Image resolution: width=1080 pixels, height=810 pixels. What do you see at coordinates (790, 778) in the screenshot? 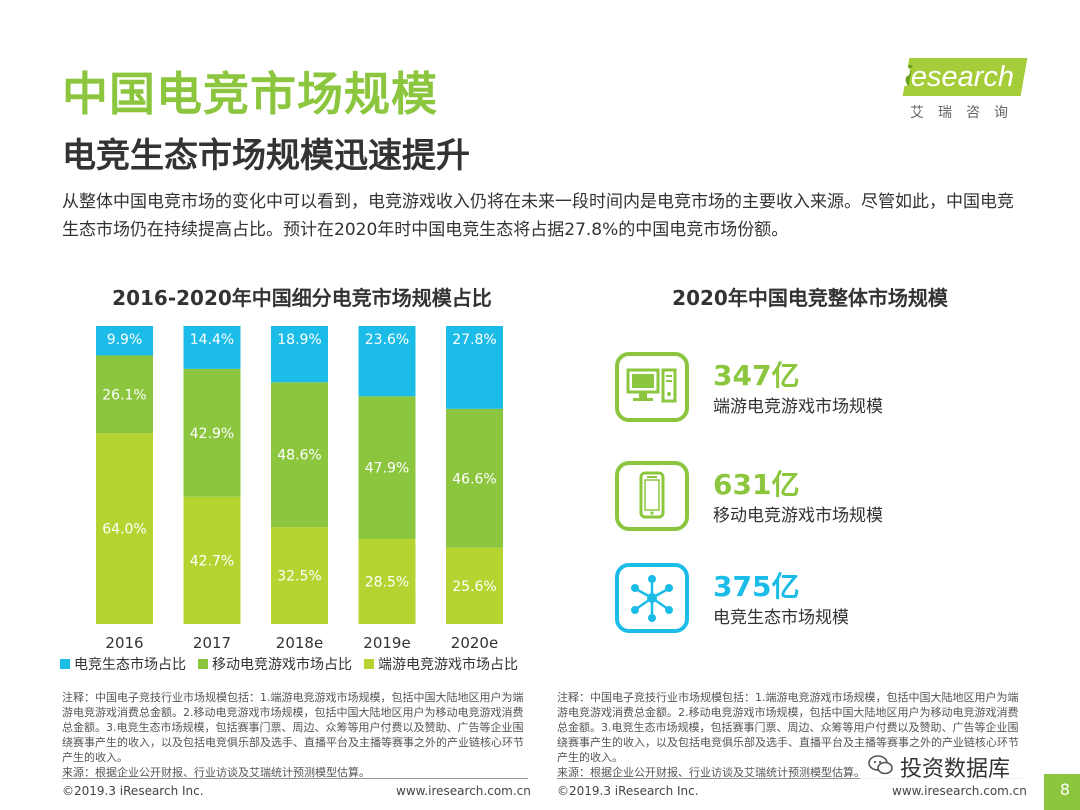
I see `footer-rule-right` at bounding box center [790, 778].